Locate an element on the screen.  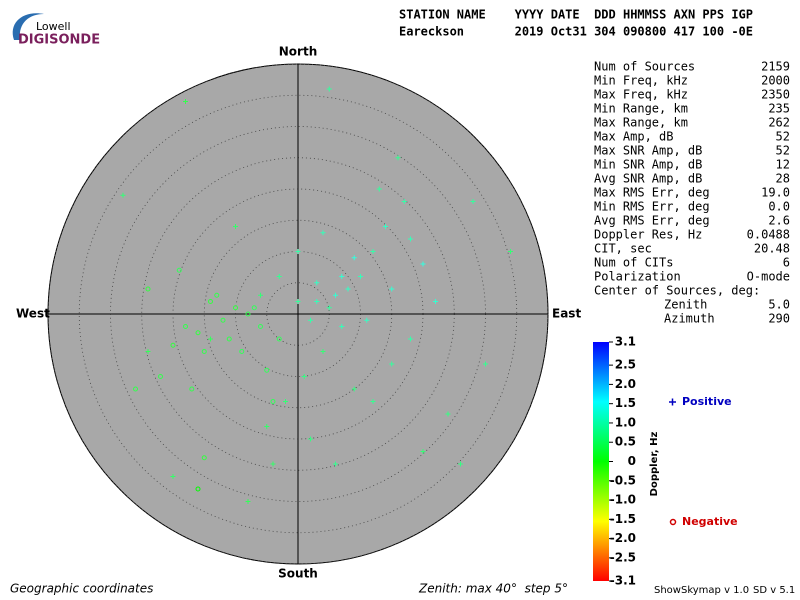
center-value: 5.0 is located at coordinates (779, 305).